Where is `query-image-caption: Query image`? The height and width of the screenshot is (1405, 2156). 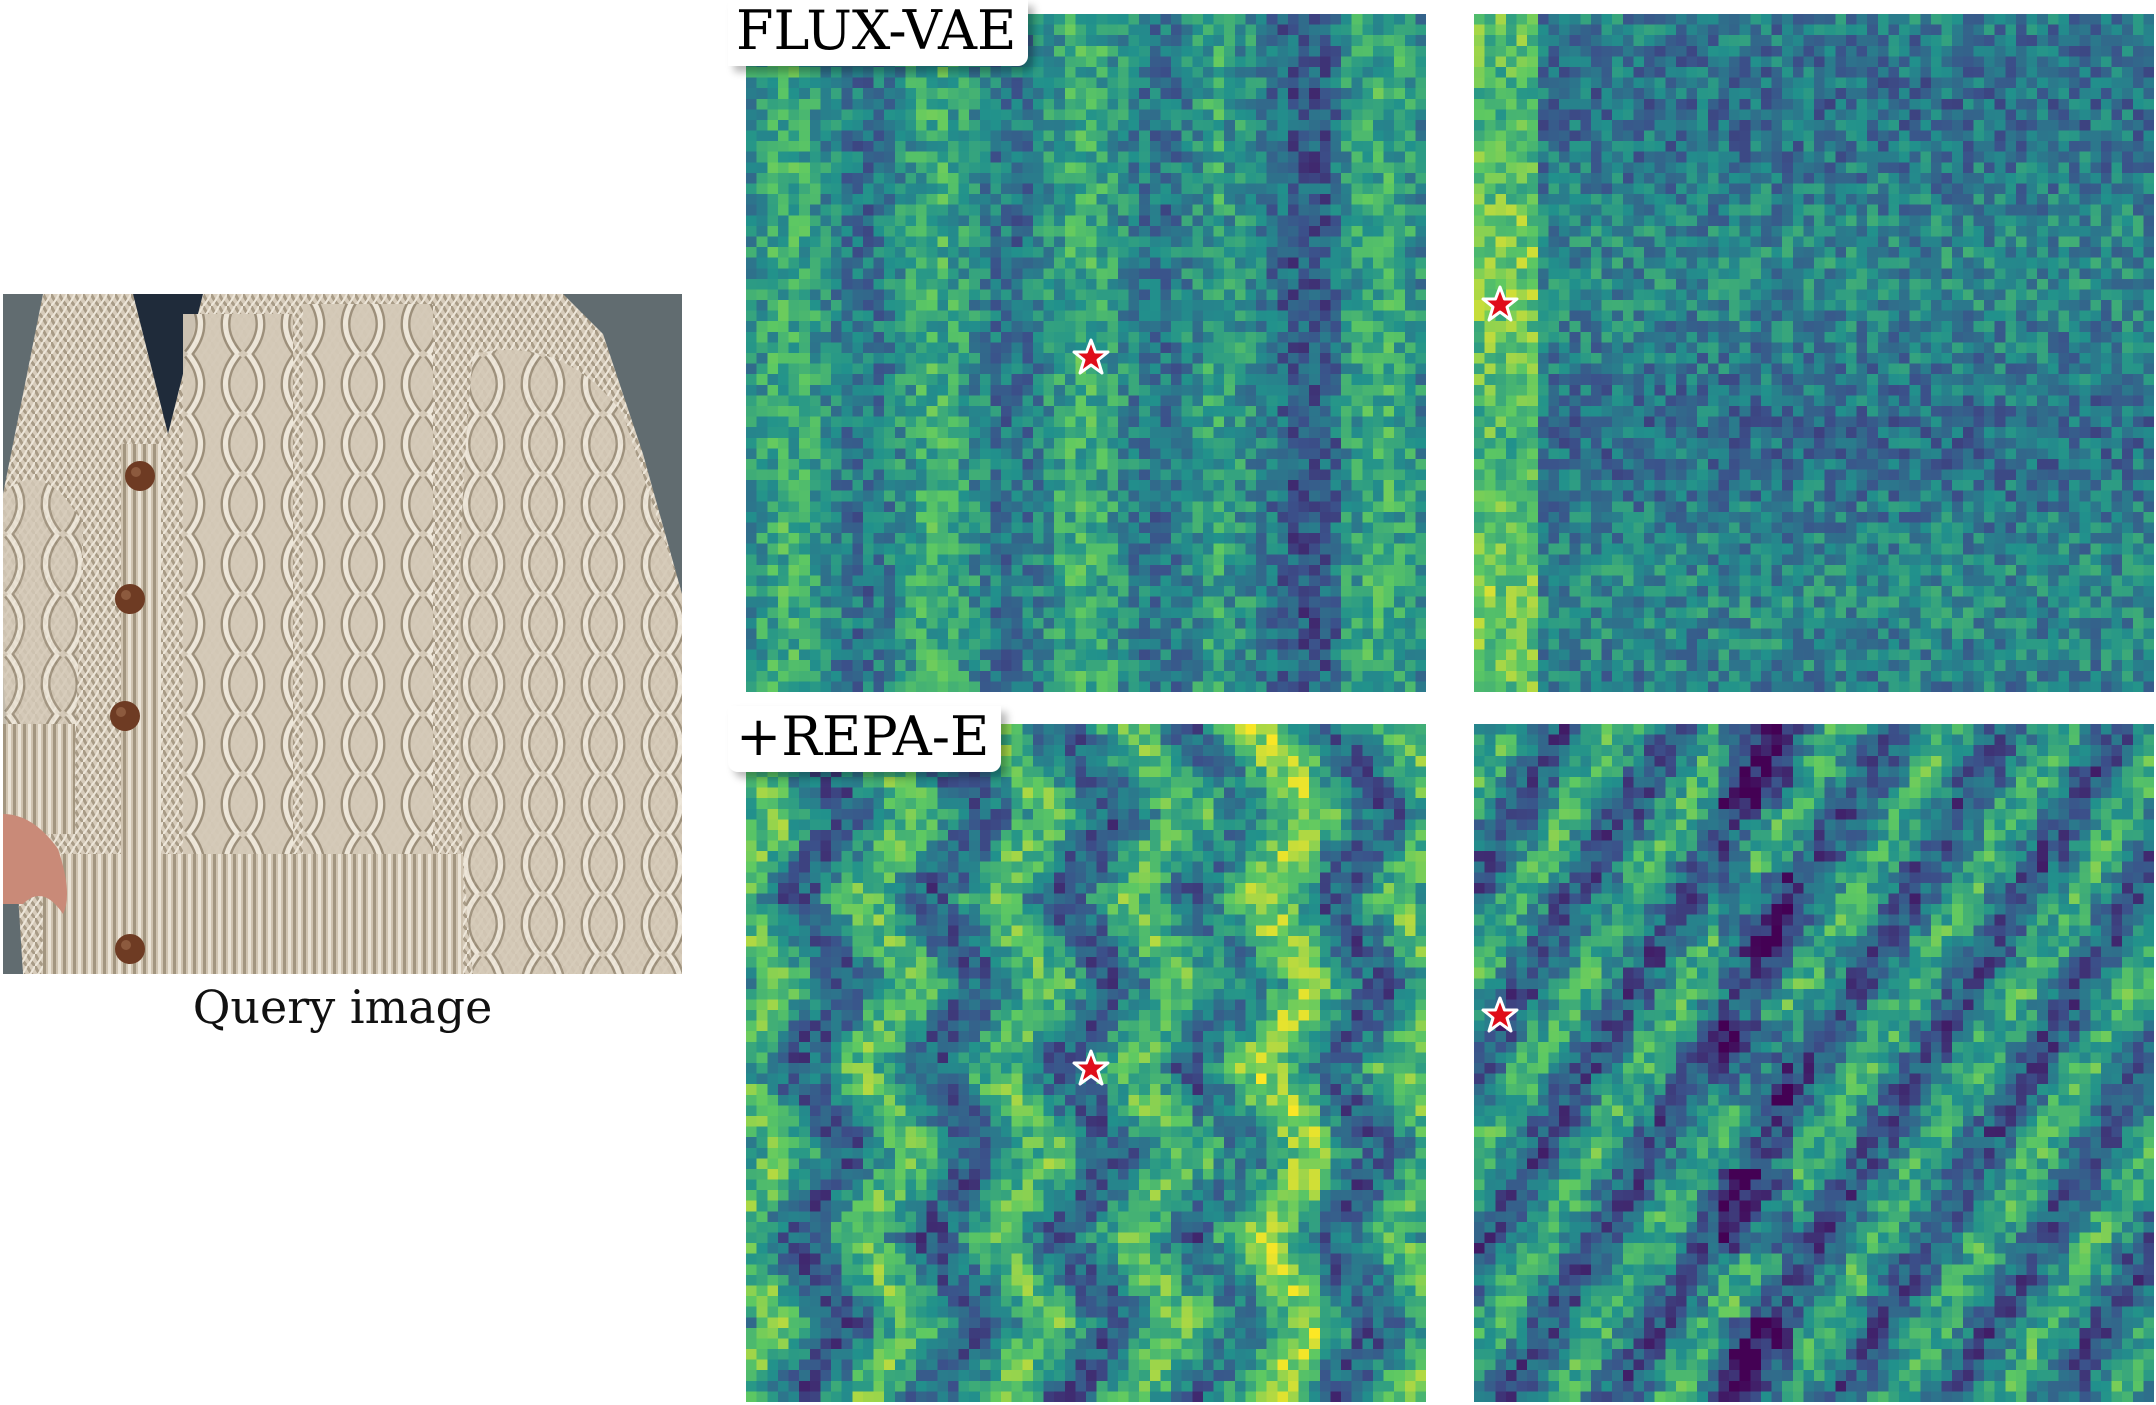 query-image-caption: Query image is located at coordinates (342, 1007).